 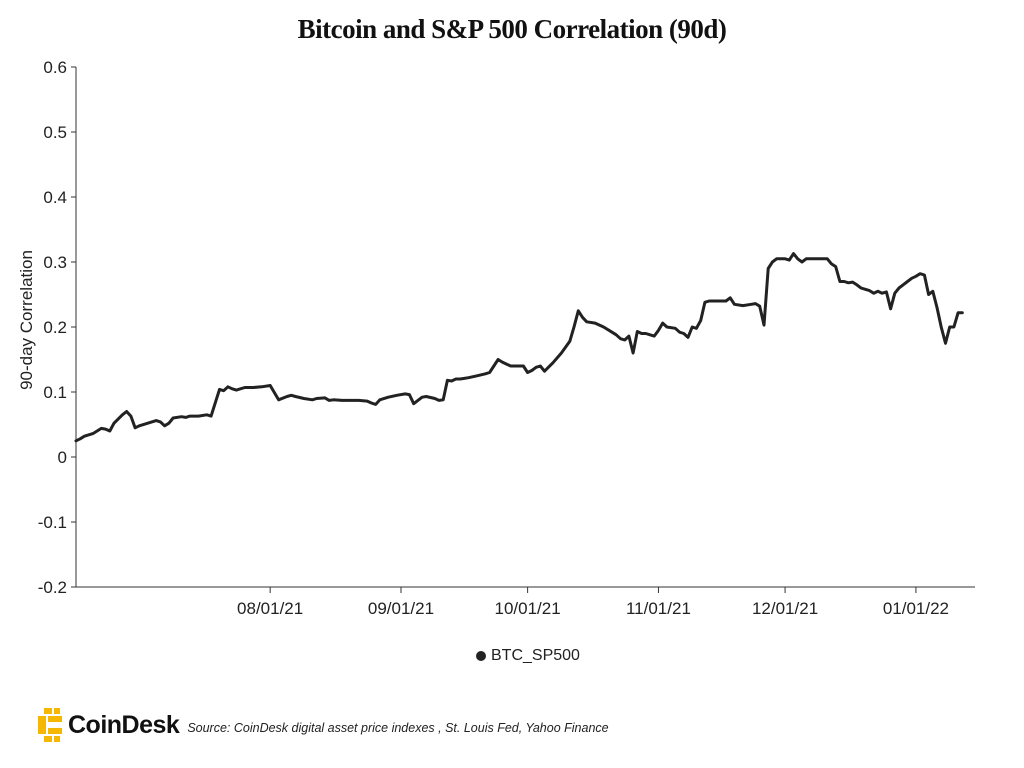 I want to click on y-tick-label: 0.5, so click(x=55, y=132).